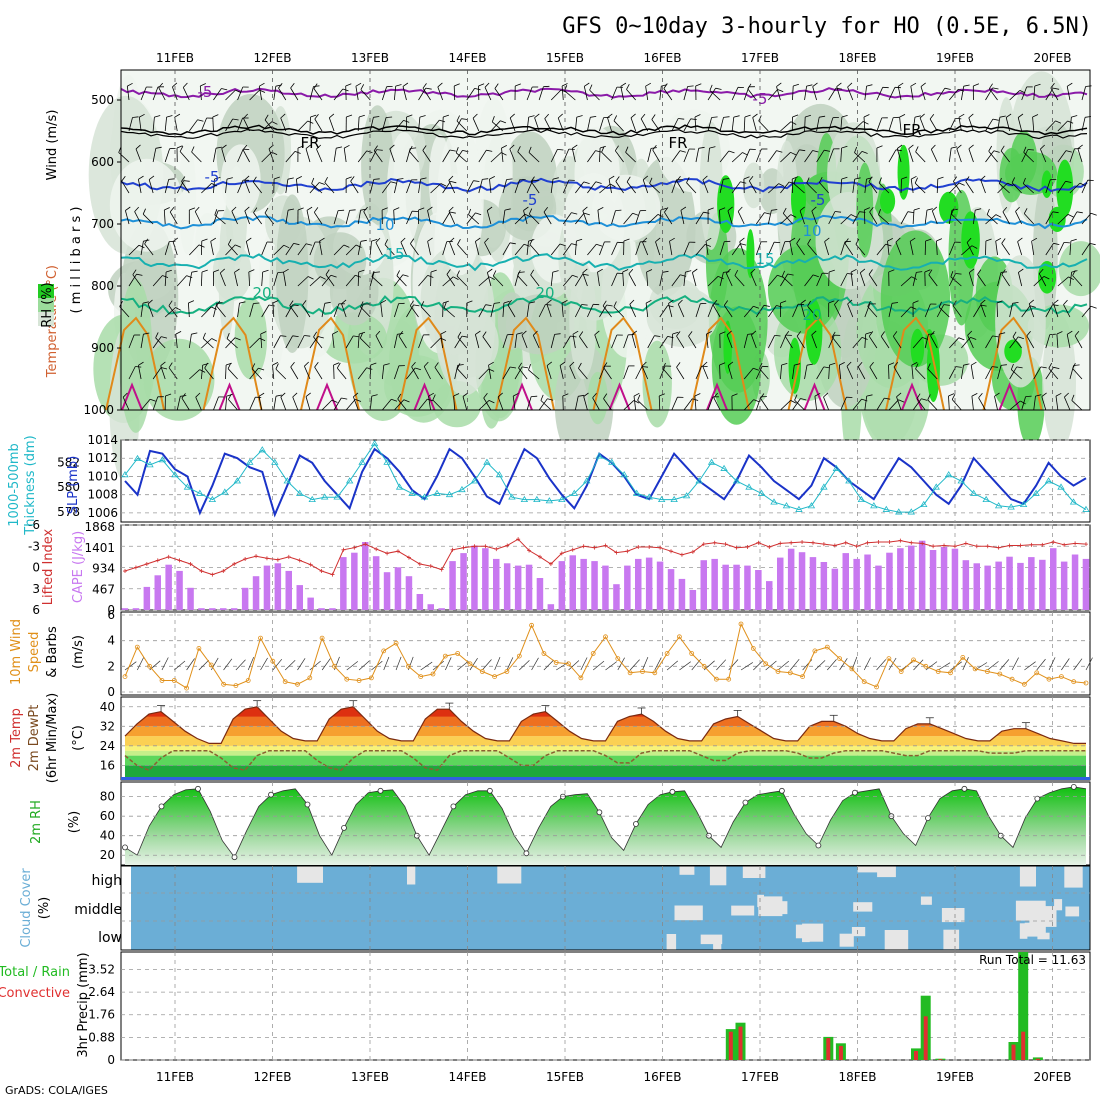 This screenshot has height=1100, width=1100. Describe the element at coordinates (273, 1077) in the screenshot. I see `bottom-date-label: 12FEB` at that location.